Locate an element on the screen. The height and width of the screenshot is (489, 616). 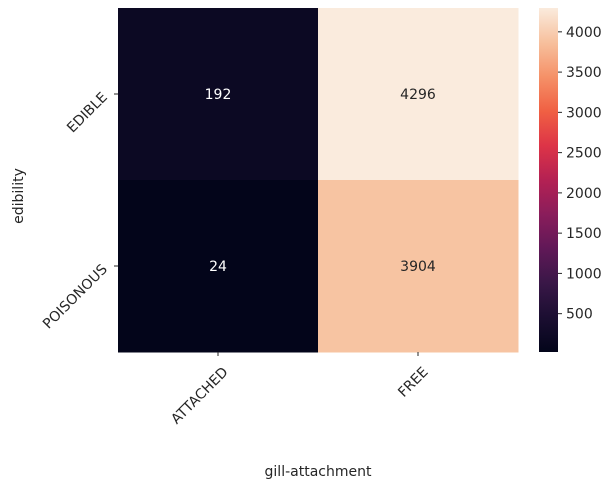
cell-value-label: 192 is located at coordinates (218, 95).